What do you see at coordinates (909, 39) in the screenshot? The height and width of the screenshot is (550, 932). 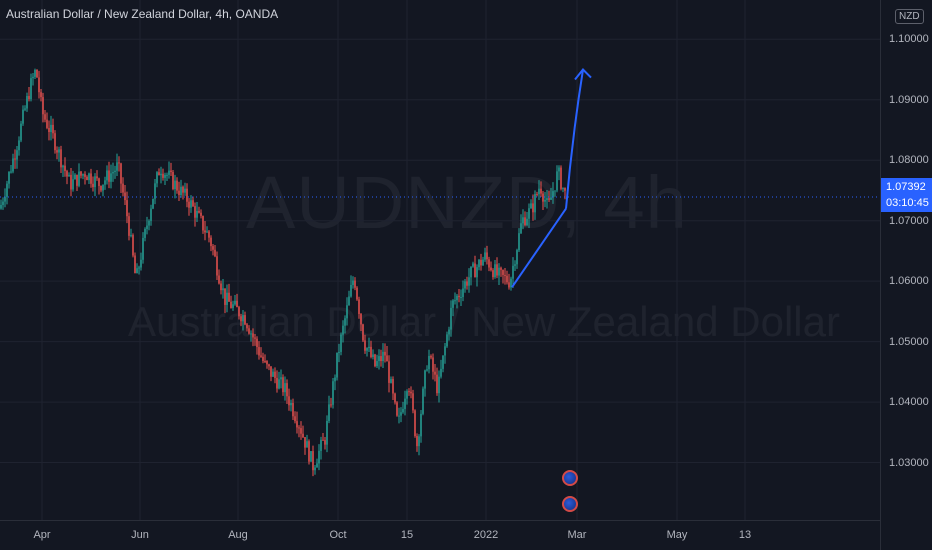 I see `price-tick-label: 1.10000` at bounding box center [909, 39].